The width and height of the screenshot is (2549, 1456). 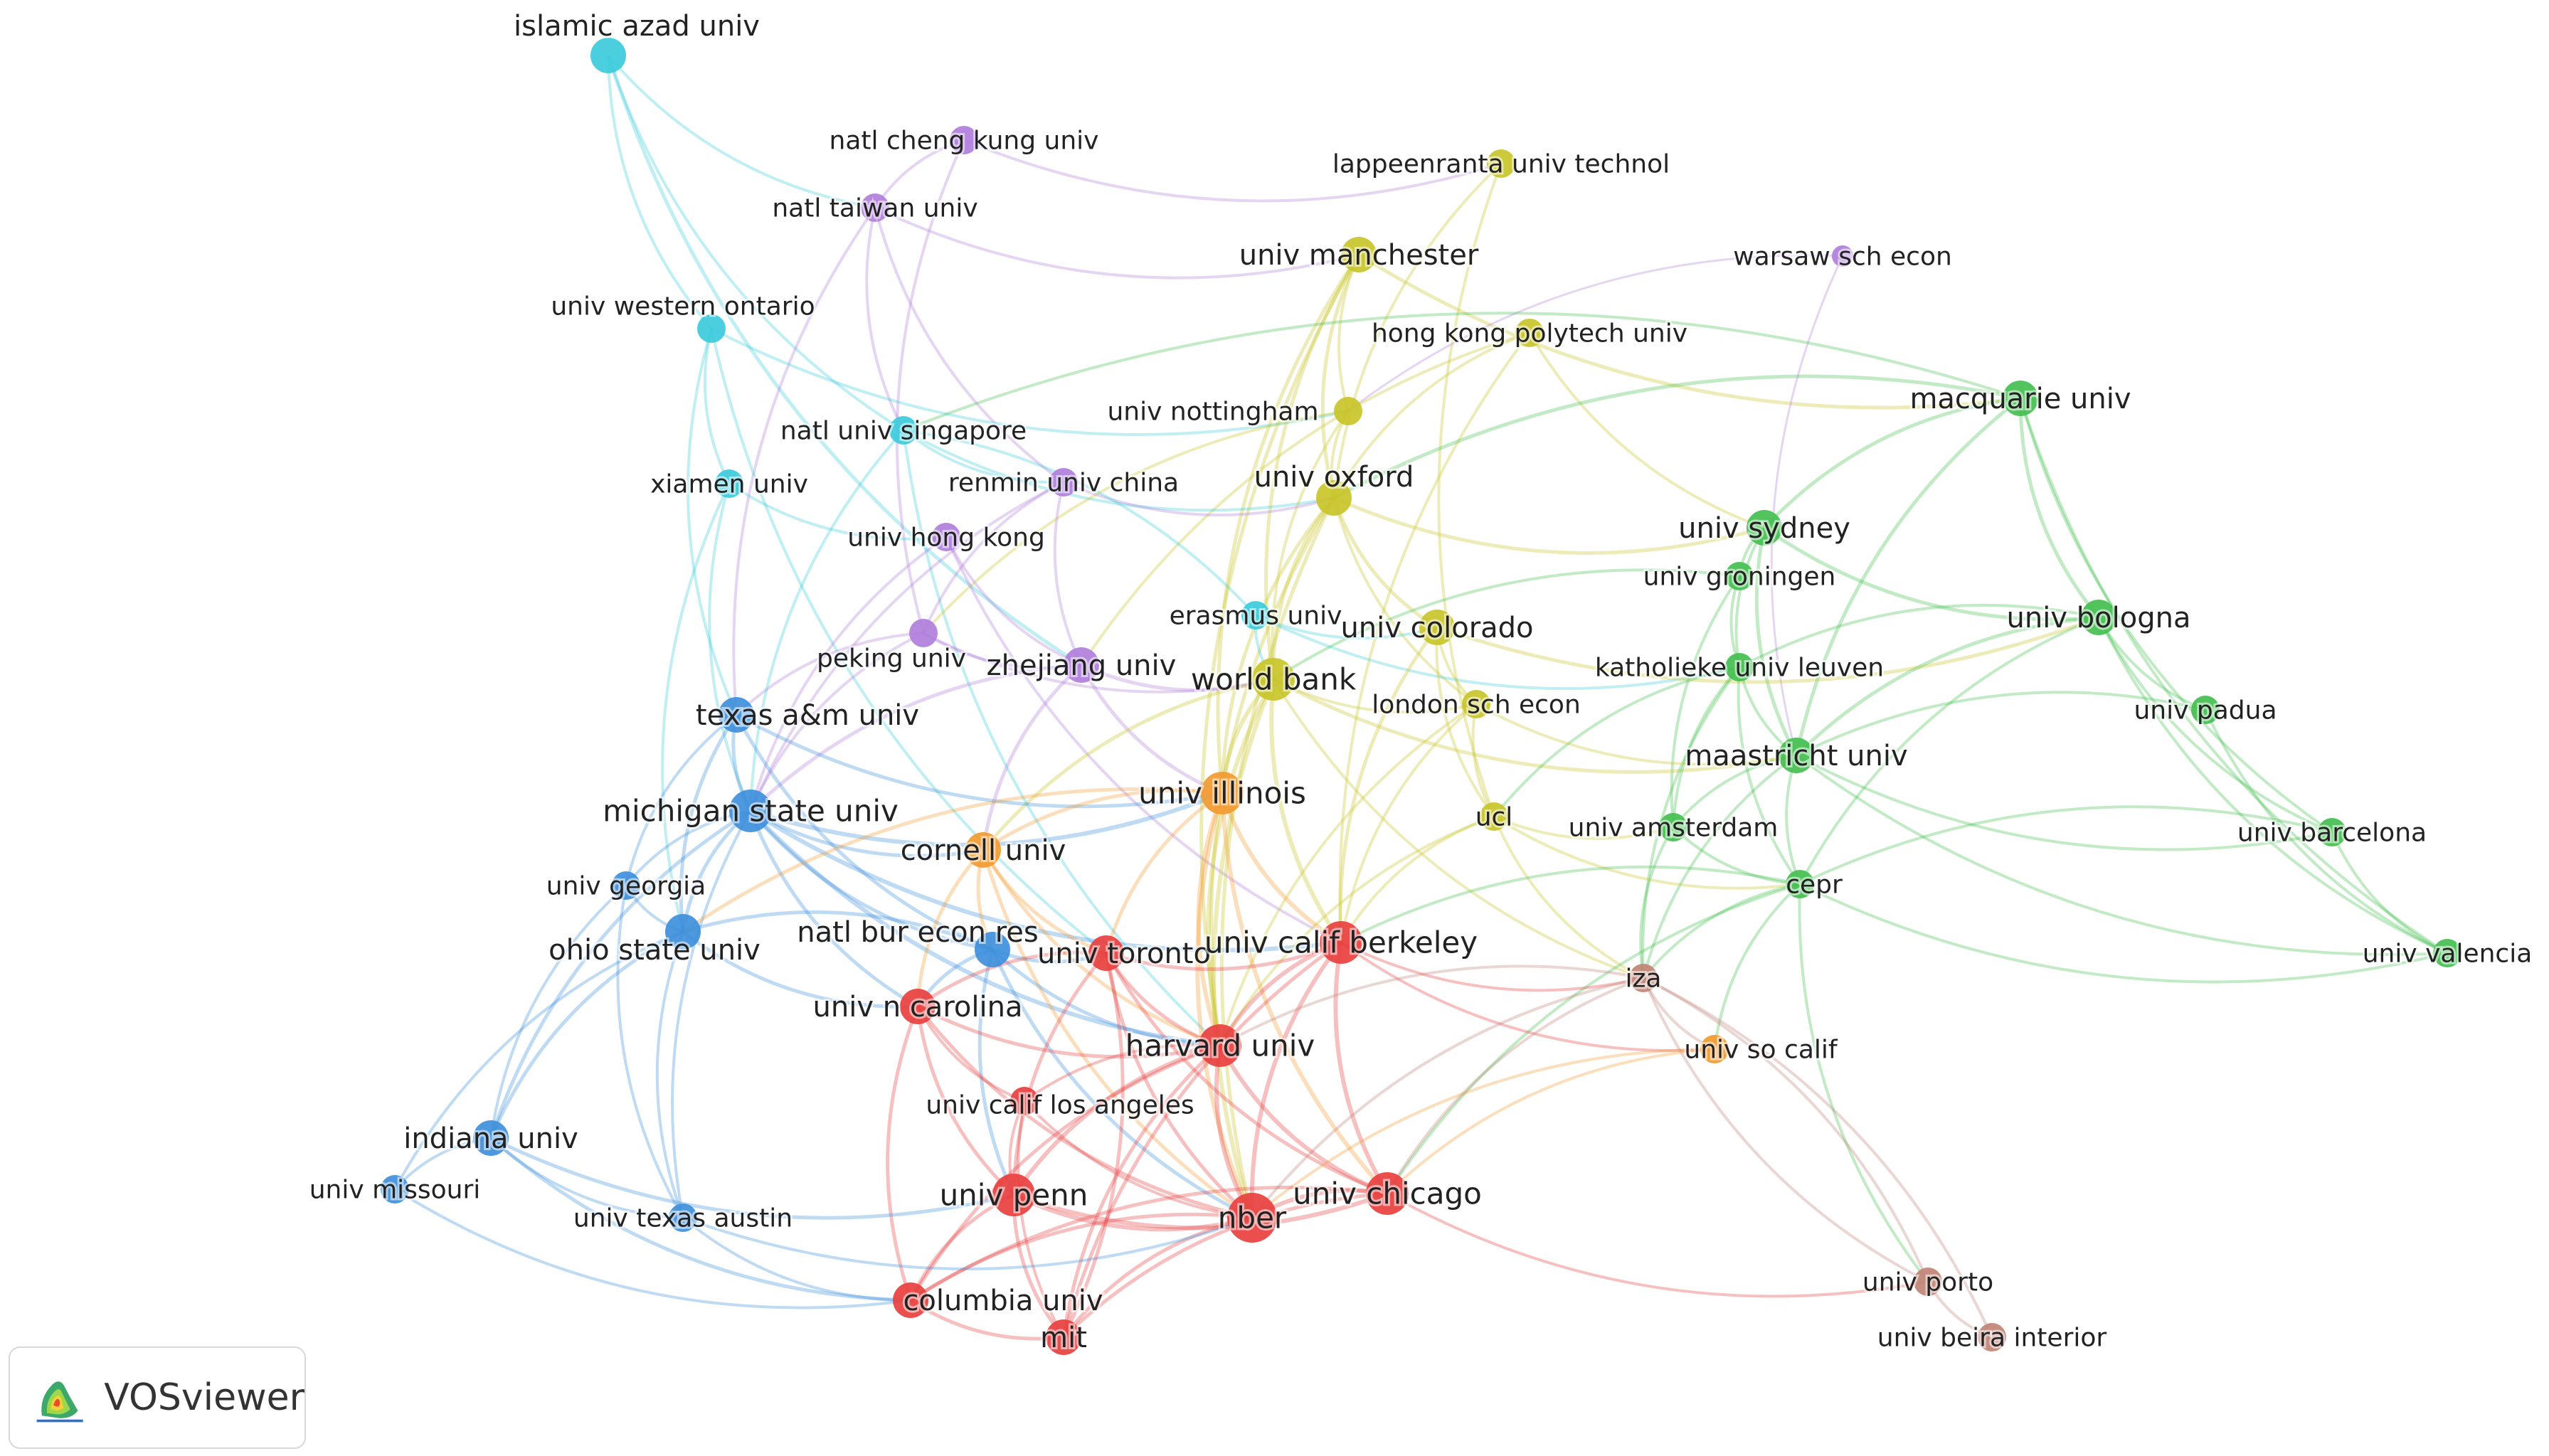 I want to click on node-hong_kong_polytech_univ, so click(x=1529, y=333).